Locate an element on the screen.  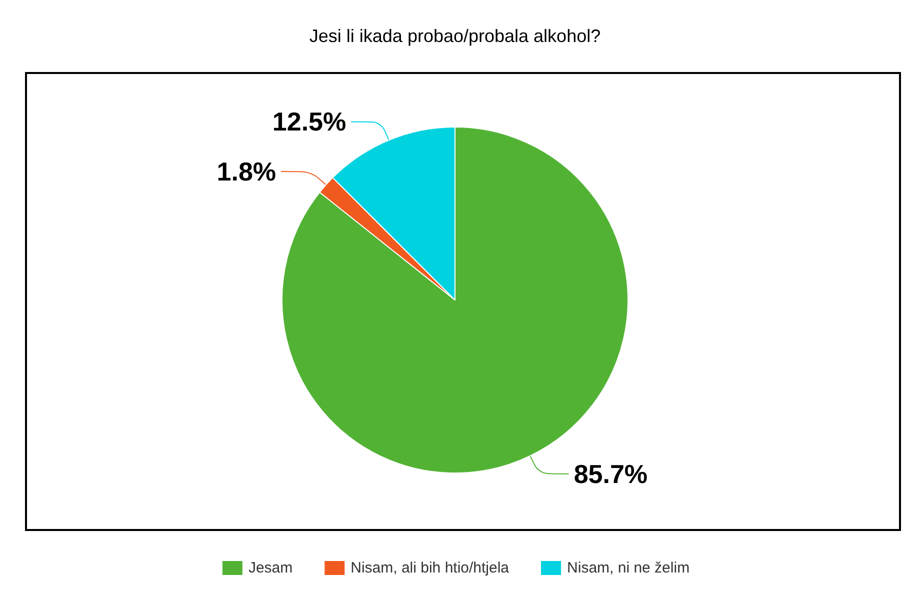
chart-title: Jesi li ikada probao/probala alkohol? is located at coordinates (455, 36).